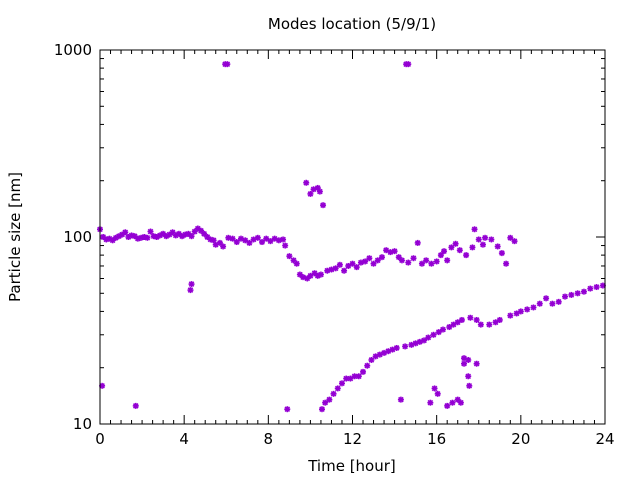 This screenshot has width=640, height=485. What do you see at coordinates (604, 439) in the screenshot?
I see `x-tick-label: 24` at bounding box center [604, 439].